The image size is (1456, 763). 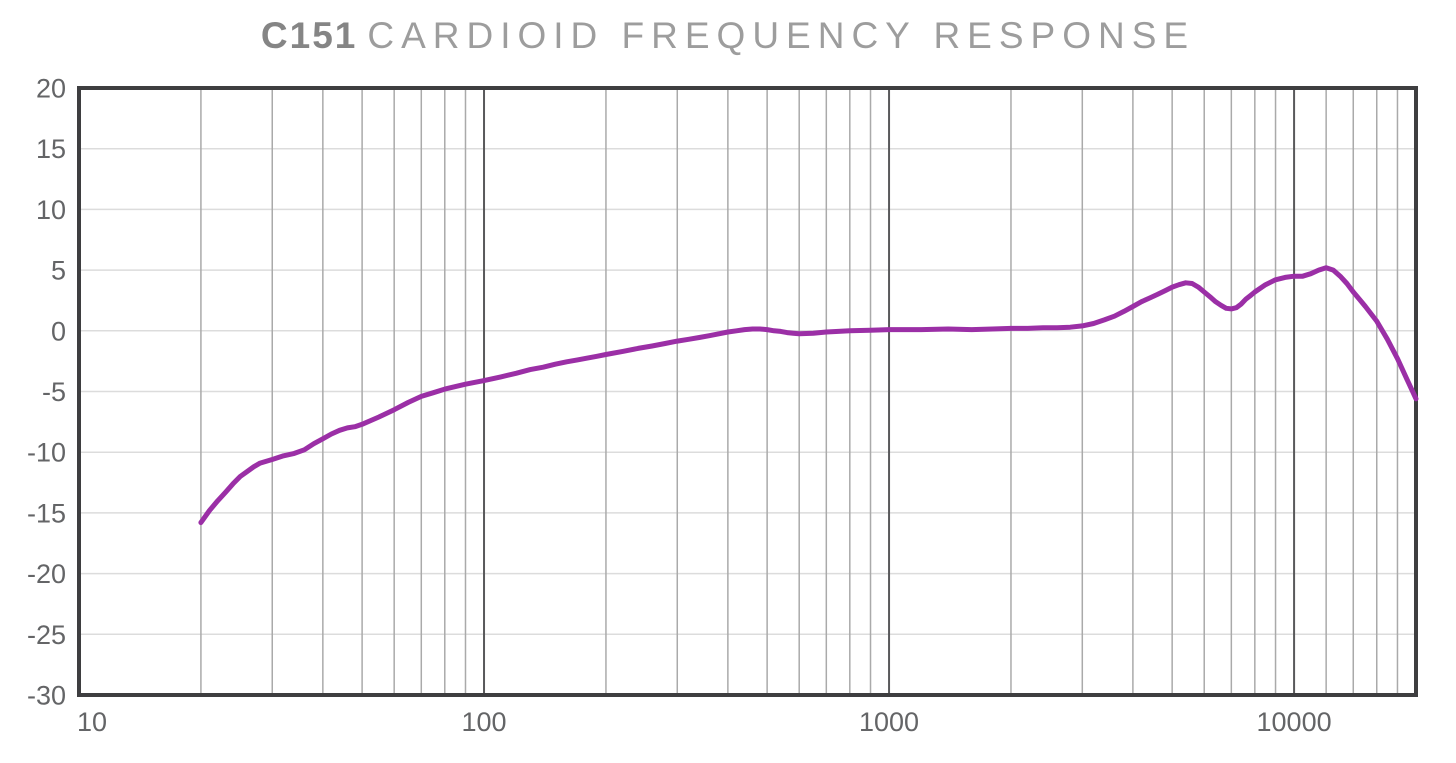 What do you see at coordinates (1294, 722) in the screenshot?
I see `x-tick-label: 10000` at bounding box center [1294, 722].